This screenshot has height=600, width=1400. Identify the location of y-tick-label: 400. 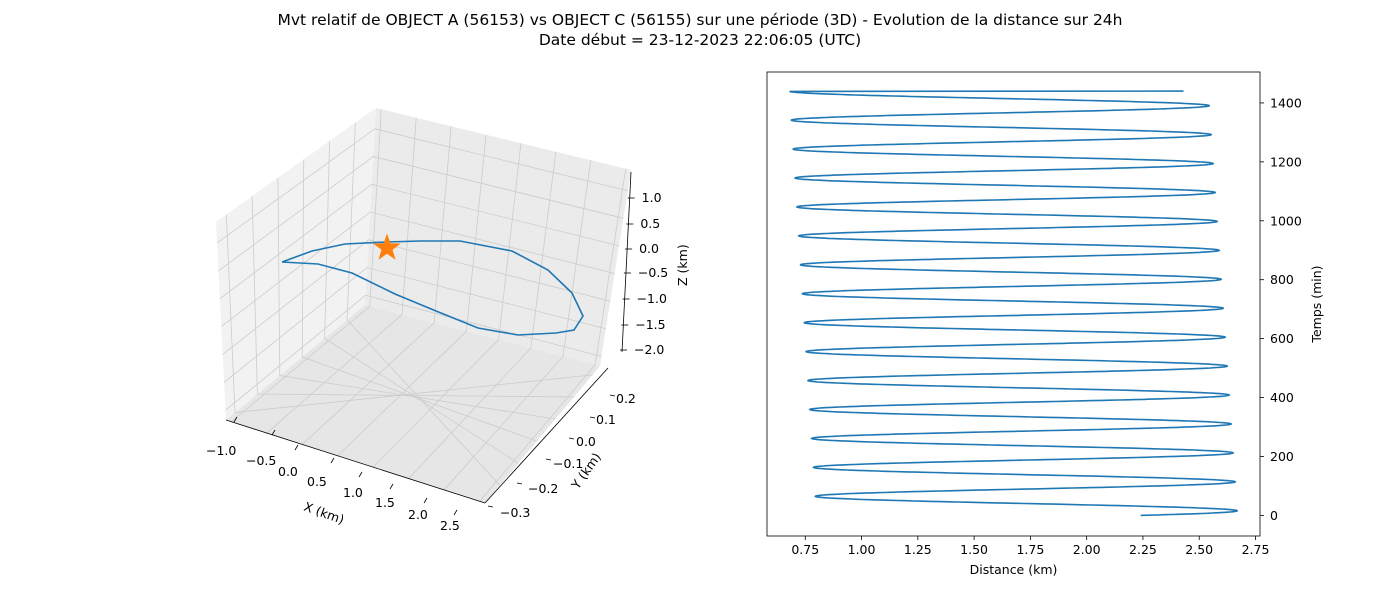
(1282, 397).